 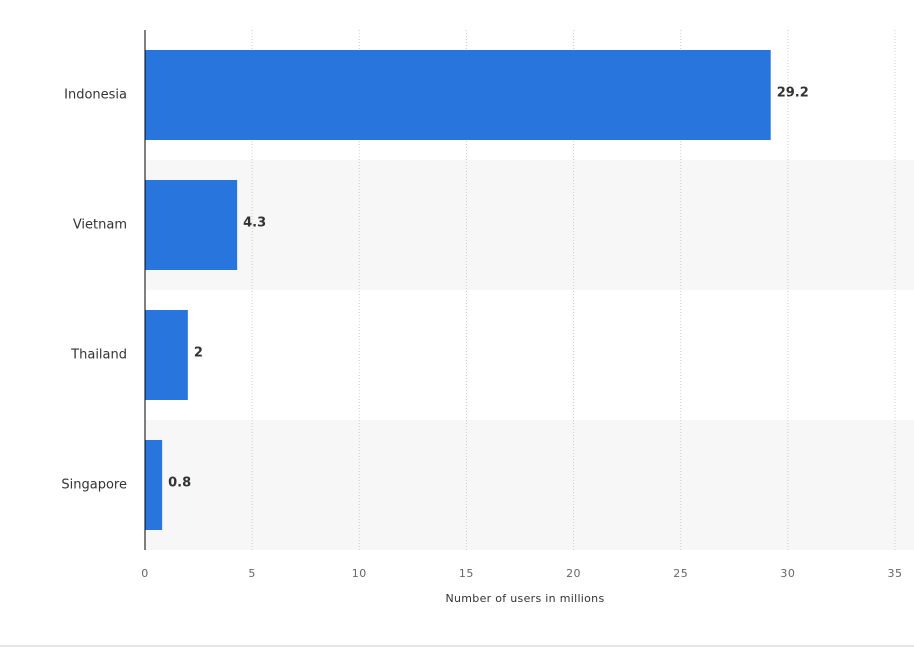 I want to click on x-tick-label: 5, so click(x=252, y=573).